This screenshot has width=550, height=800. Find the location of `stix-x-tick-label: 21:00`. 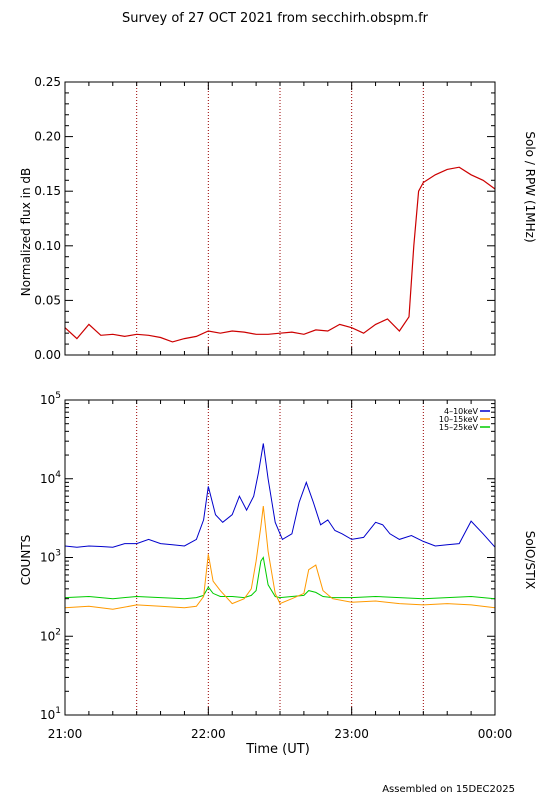

stix-x-tick-label: 21:00 is located at coordinates (65, 734).